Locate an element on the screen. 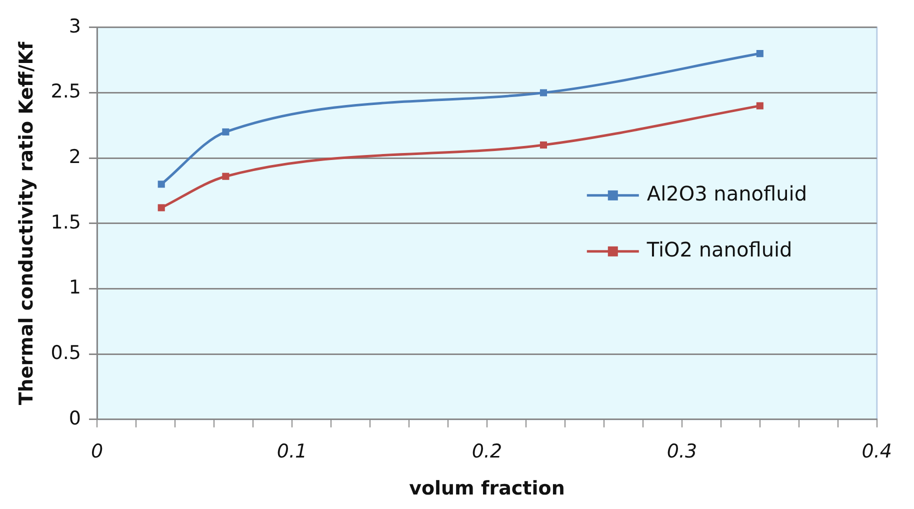 The image size is (914, 509). y-tick-label: 0.5 is located at coordinates (66, 353).